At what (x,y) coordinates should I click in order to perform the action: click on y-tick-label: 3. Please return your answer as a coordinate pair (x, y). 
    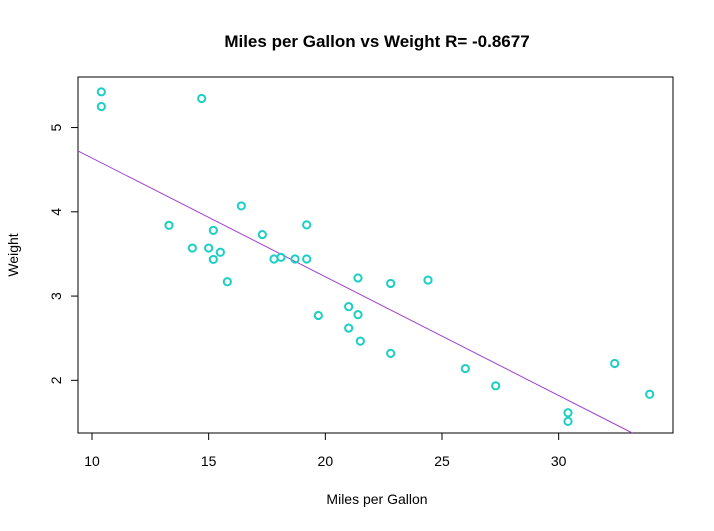
    Looking at the image, I should click on (56, 296).